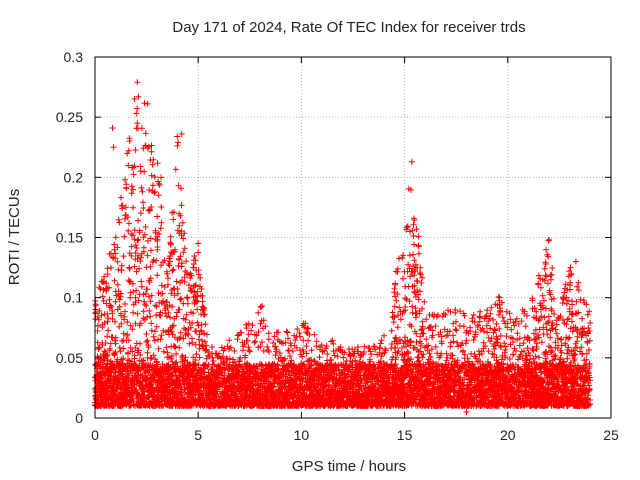 The image size is (640, 480). Describe the element at coordinates (74, 177) in the screenshot. I see `y-tick-label: 0.2` at that location.